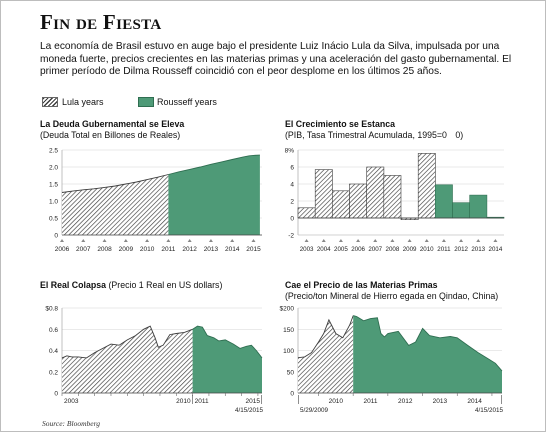  Describe the element at coordinates (287, 309) in the screenshot. I see `iron-ytick-label: $200` at that location.